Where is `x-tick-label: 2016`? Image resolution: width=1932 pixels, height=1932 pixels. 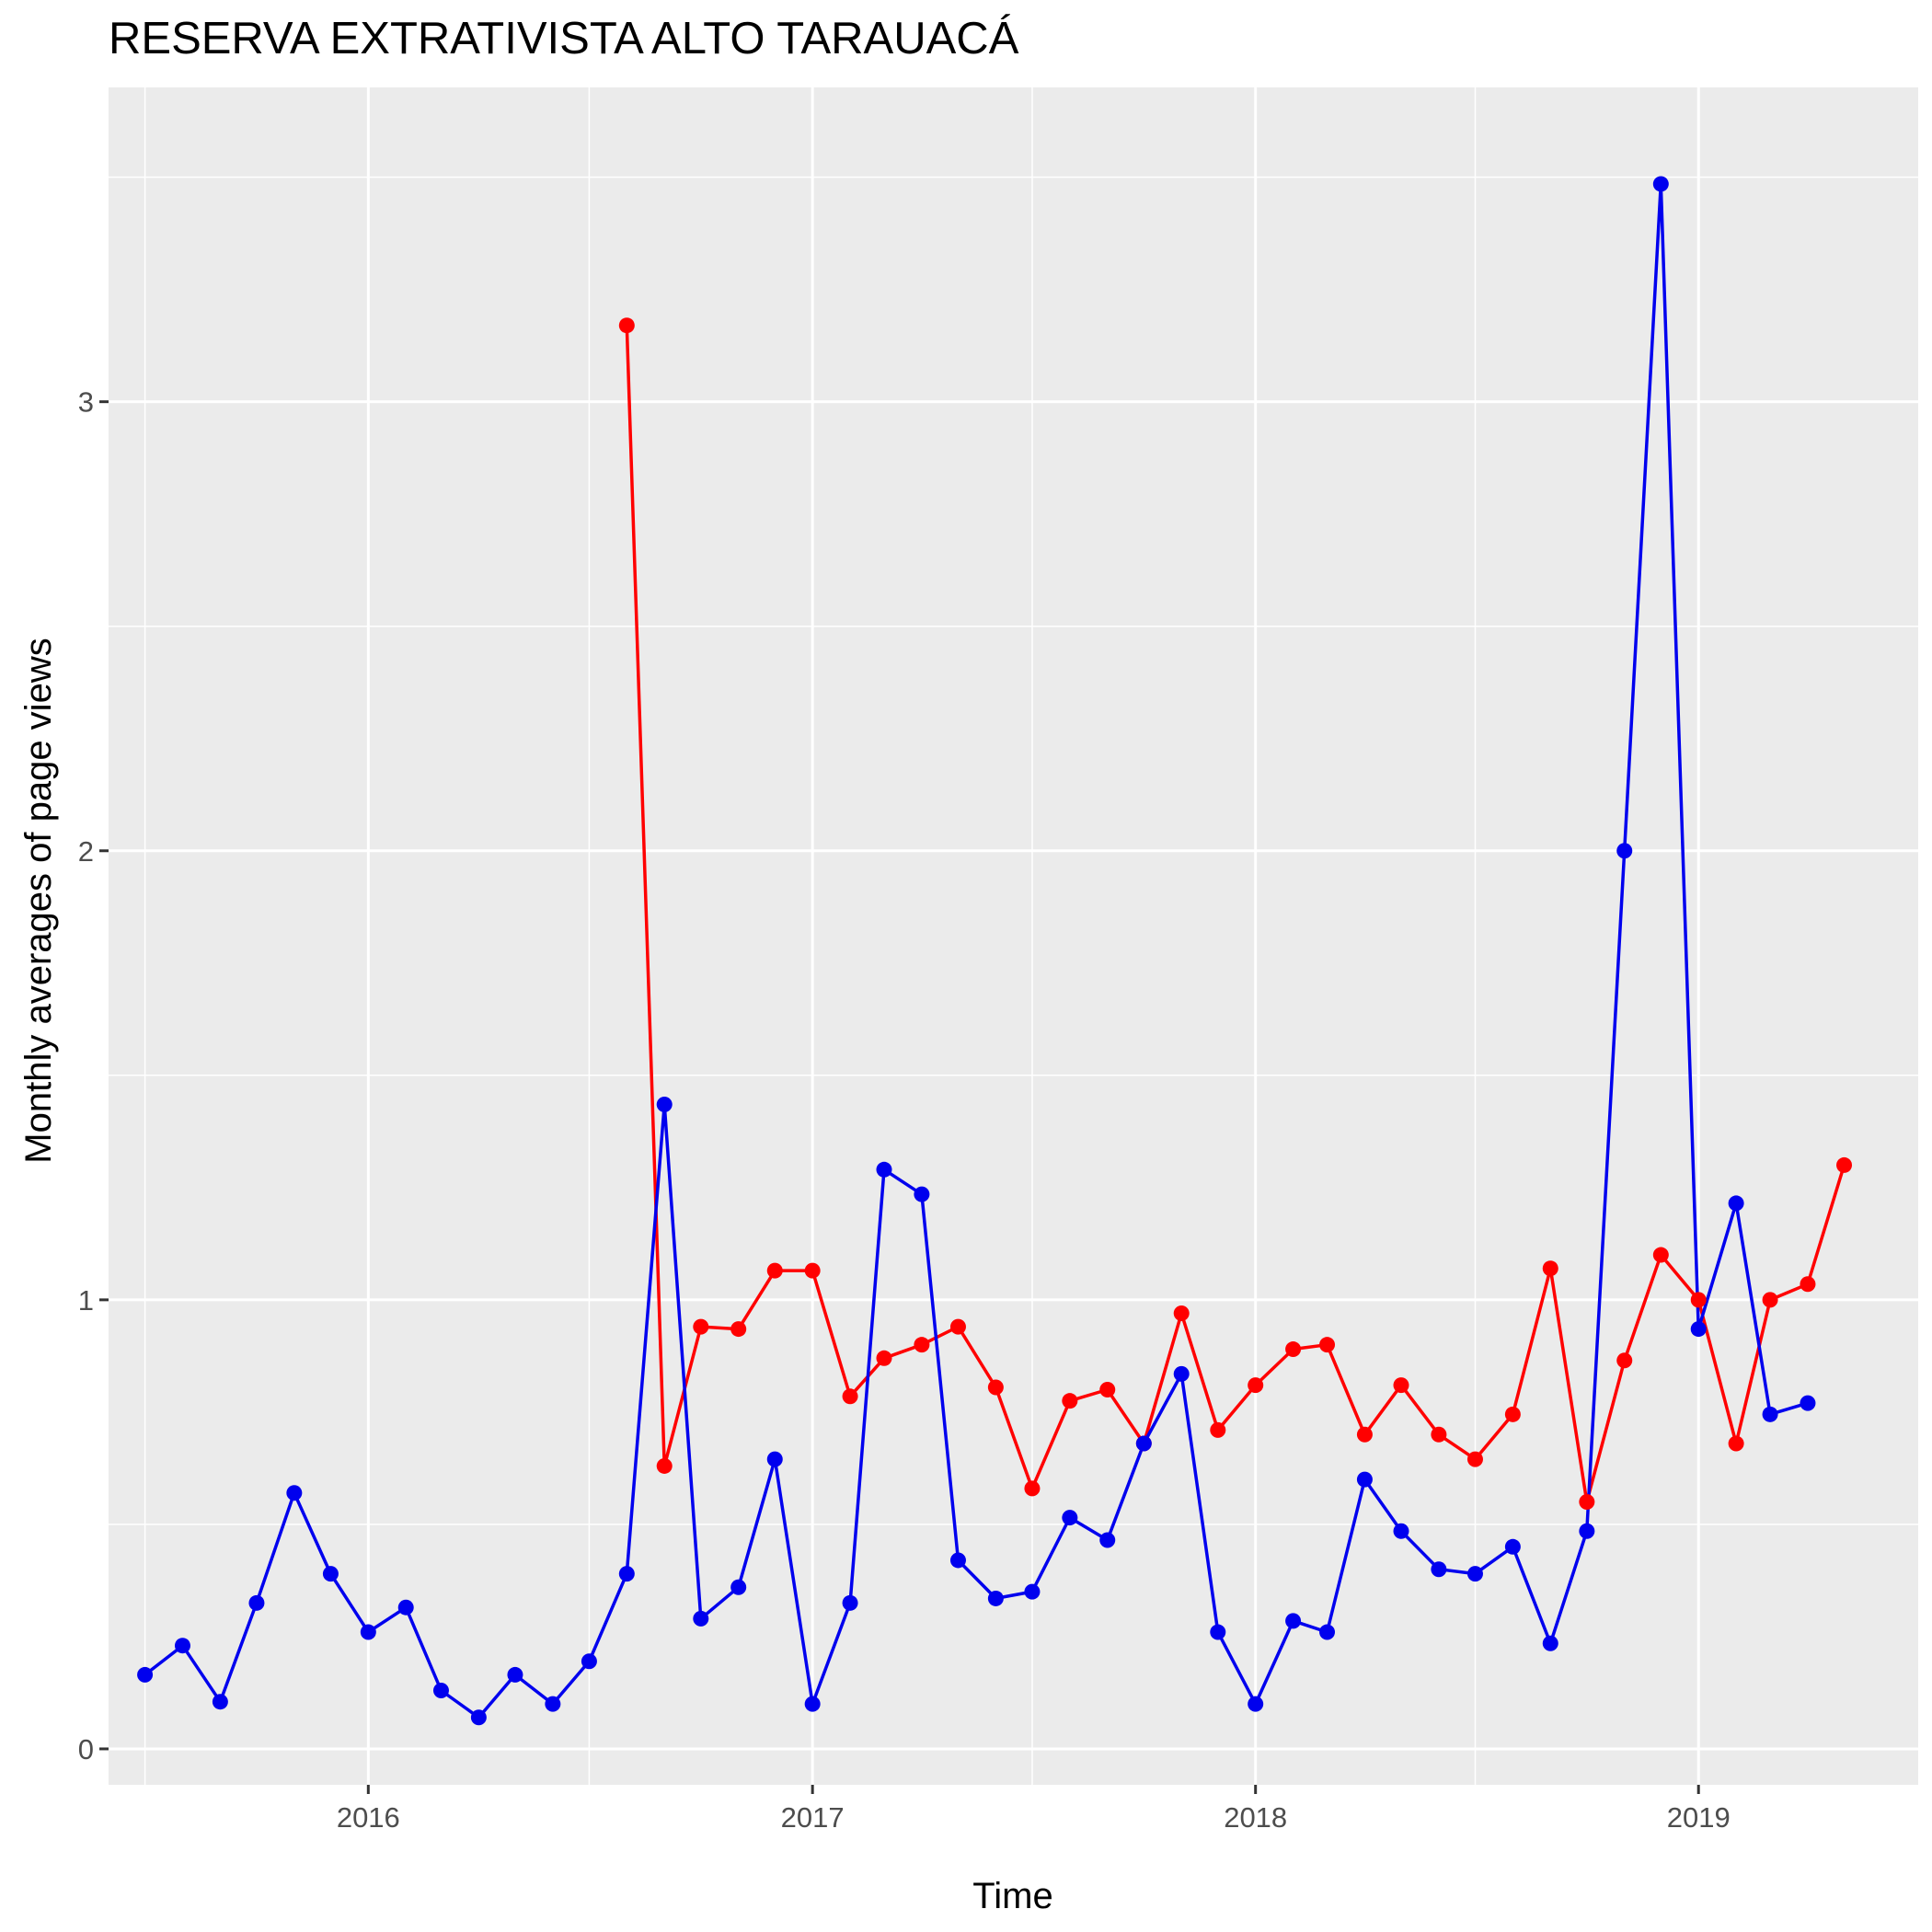
x-tick-label: 2016 is located at coordinates (368, 1817).